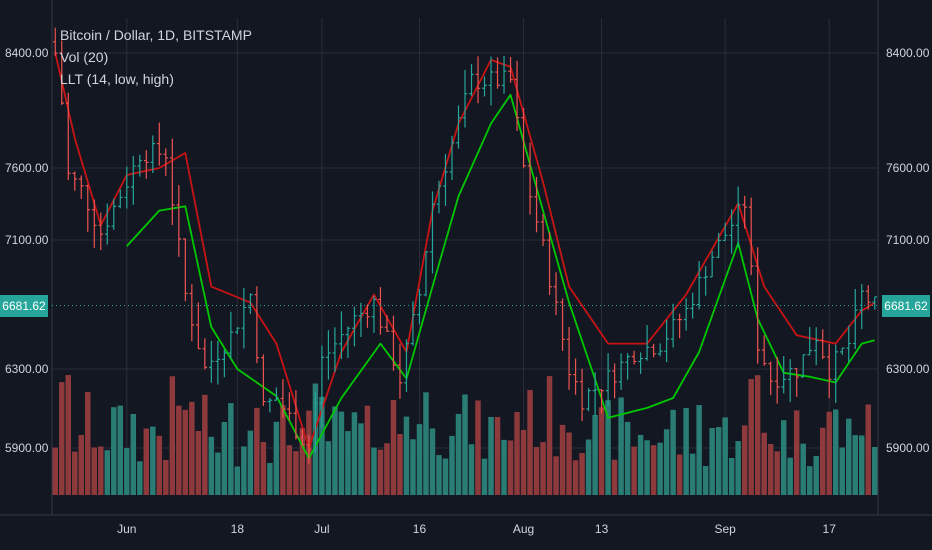 Image resolution: width=932 pixels, height=550 pixels. Describe the element at coordinates (908, 168) in the screenshot. I see `y-tick-label-right: 7600.00` at that location.